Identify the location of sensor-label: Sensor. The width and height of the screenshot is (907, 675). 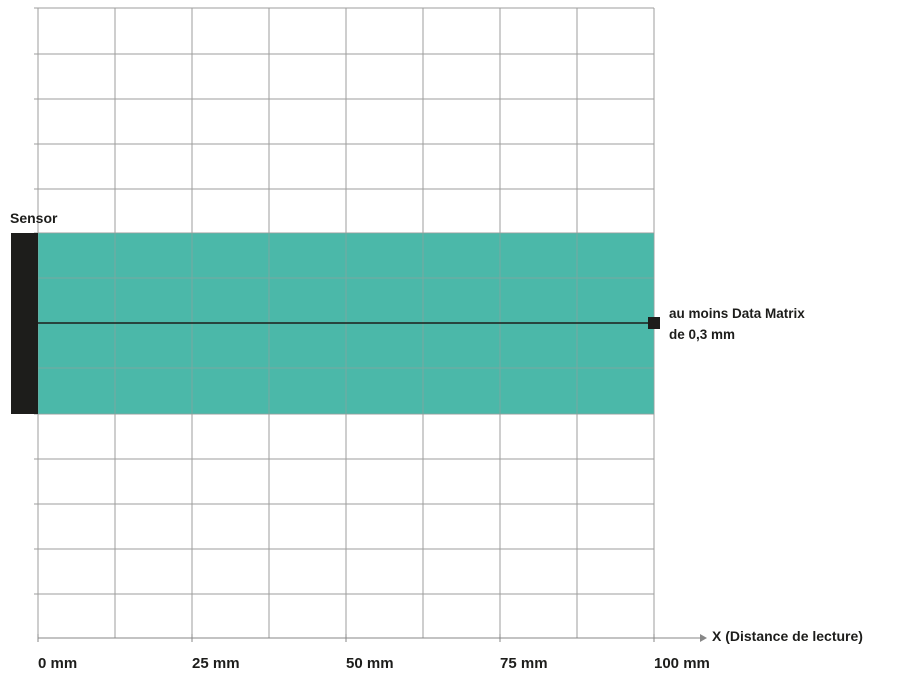
(34, 218).